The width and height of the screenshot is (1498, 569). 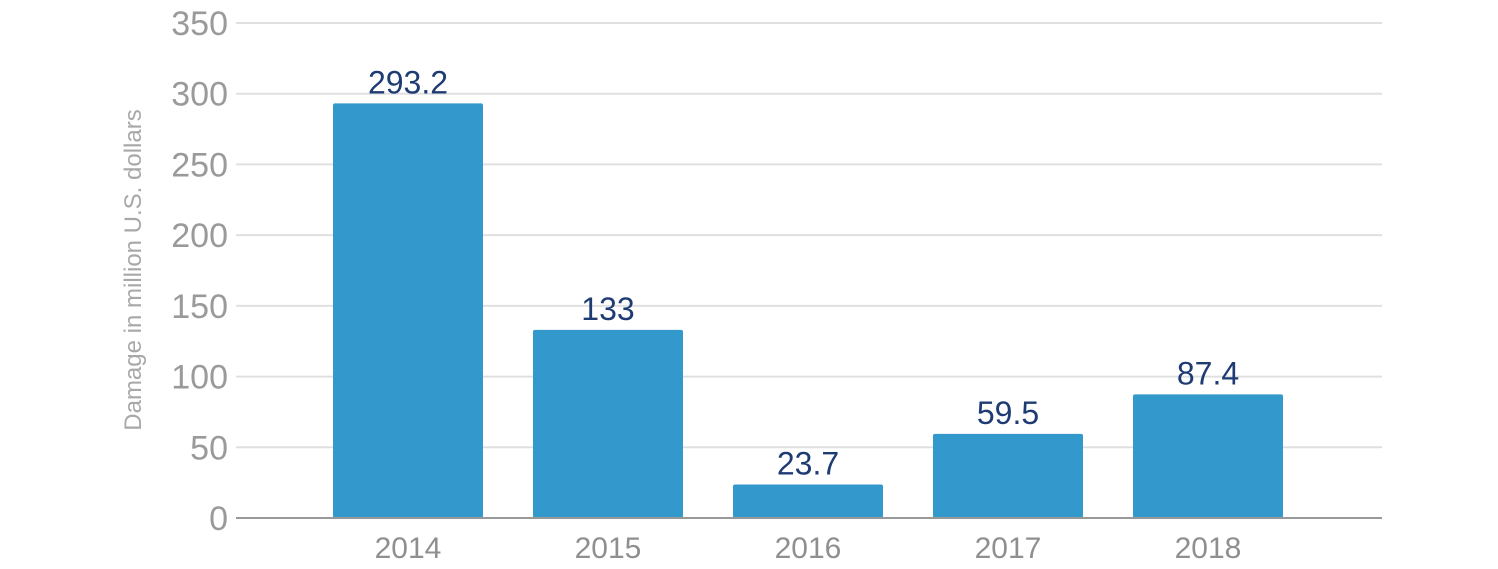 I want to click on x-tick-label: 2015, so click(x=608, y=548).